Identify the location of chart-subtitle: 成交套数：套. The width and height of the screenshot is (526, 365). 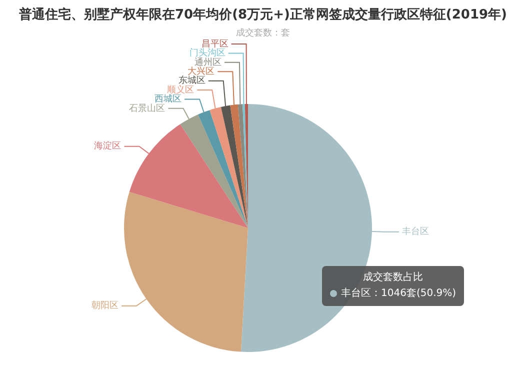
(263, 32).